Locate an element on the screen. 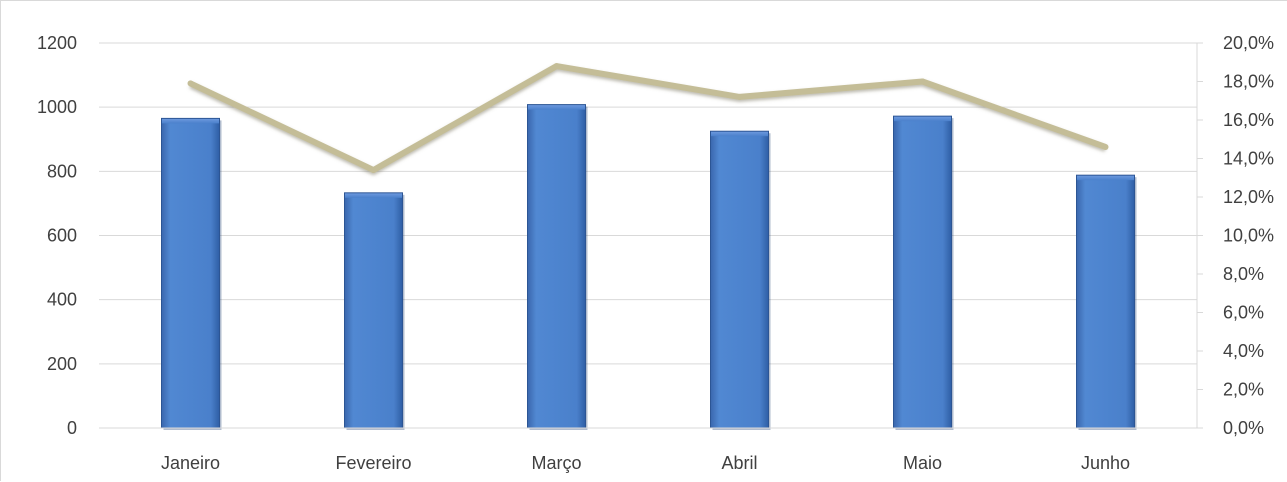 The width and height of the screenshot is (1287, 482). left-tick-label: 1000 is located at coordinates (57, 107).